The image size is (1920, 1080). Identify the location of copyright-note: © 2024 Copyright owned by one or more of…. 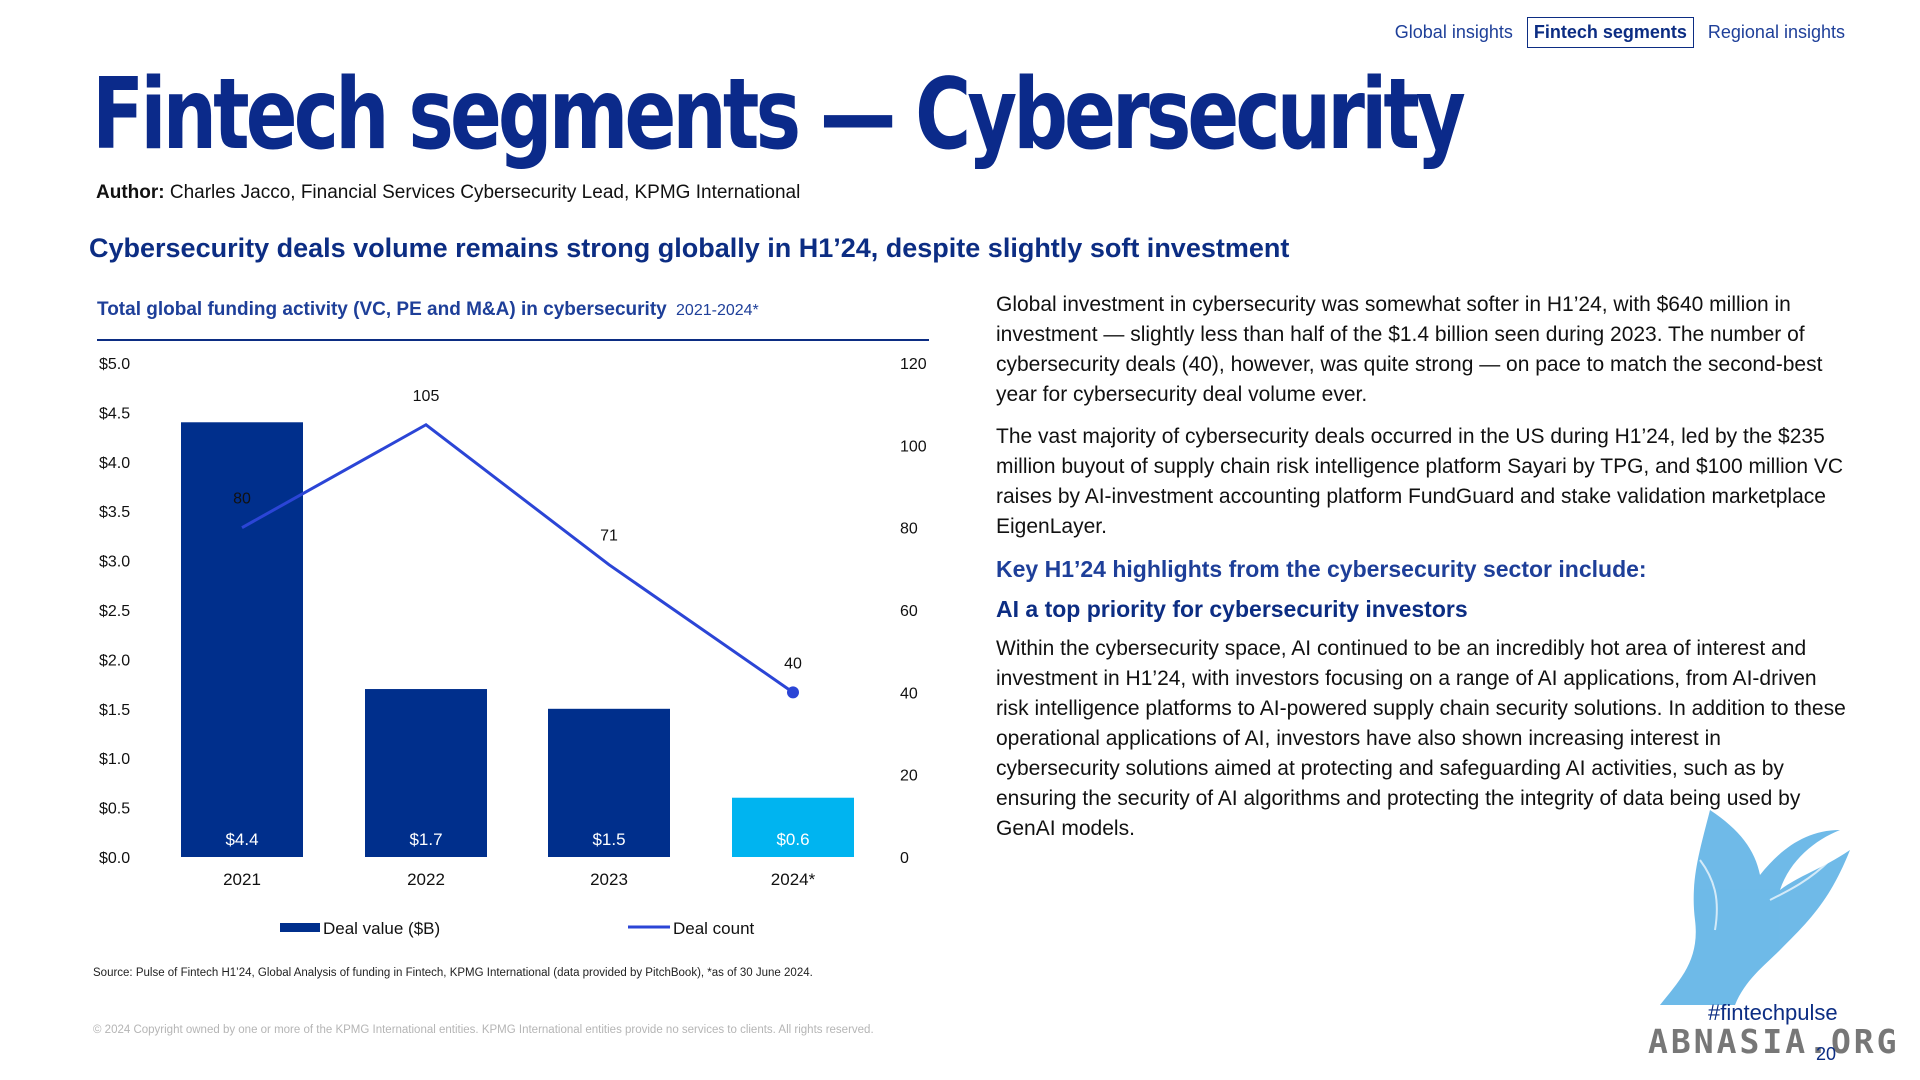
(483, 1030).